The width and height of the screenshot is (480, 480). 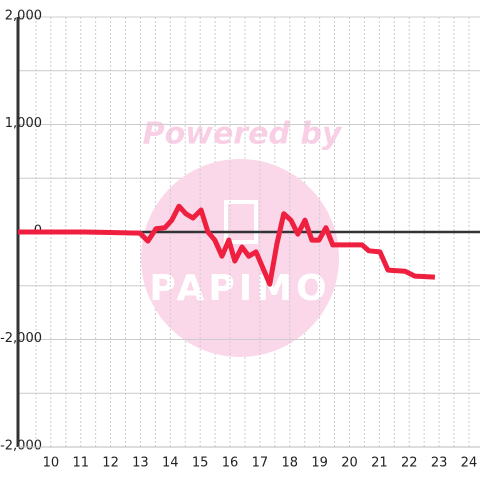 I want to click on x-tick-label: 19, so click(x=319, y=463).